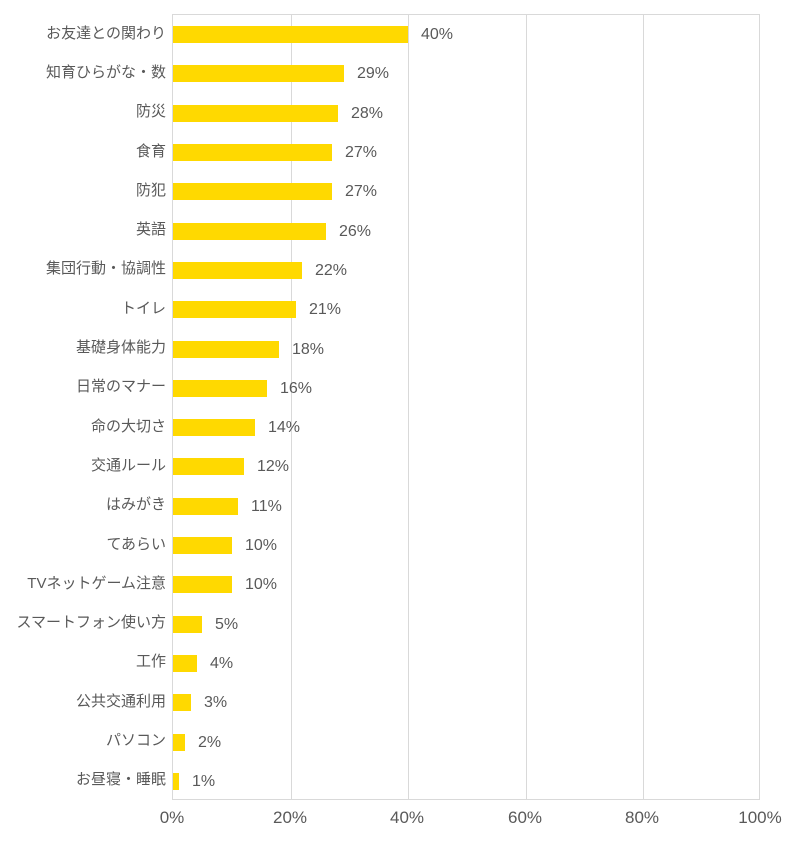 The height and width of the screenshot is (841, 803). Describe the element at coordinates (120, 701) in the screenshot. I see `category-label: 公共交通利用` at that location.